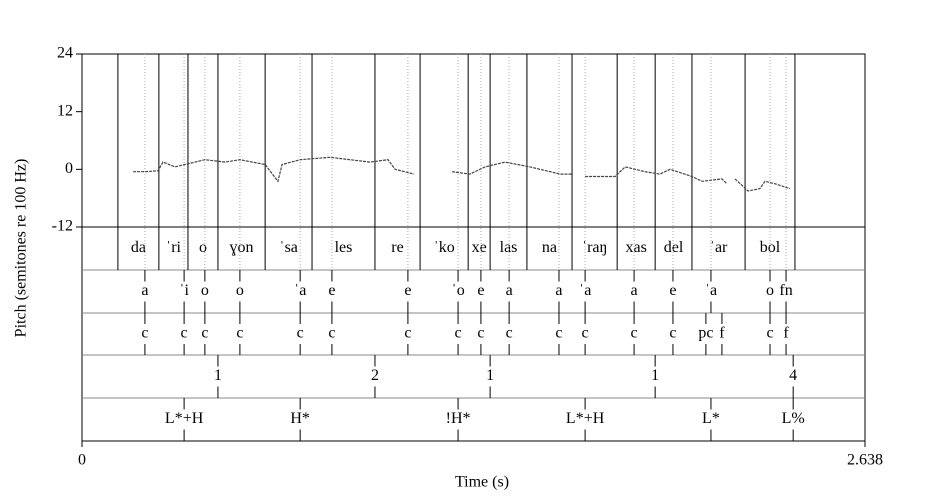  What do you see at coordinates (62, 226) in the screenshot?
I see `y-tick-label: -12` at bounding box center [62, 226].